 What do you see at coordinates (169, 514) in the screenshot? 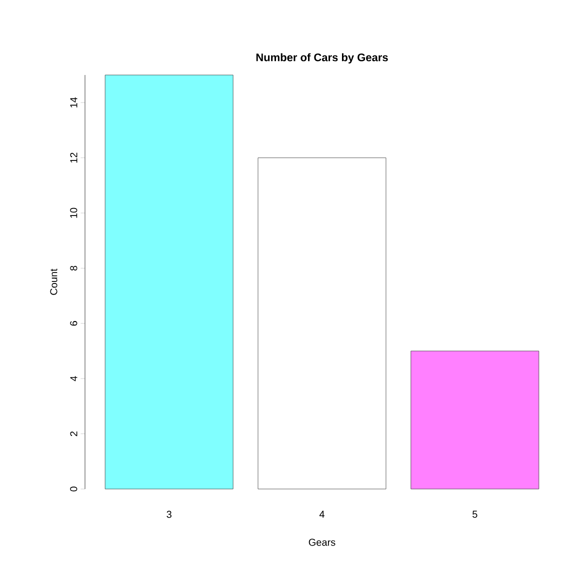
I see `x-tick-label: 3` at bounding box center [169, 514].